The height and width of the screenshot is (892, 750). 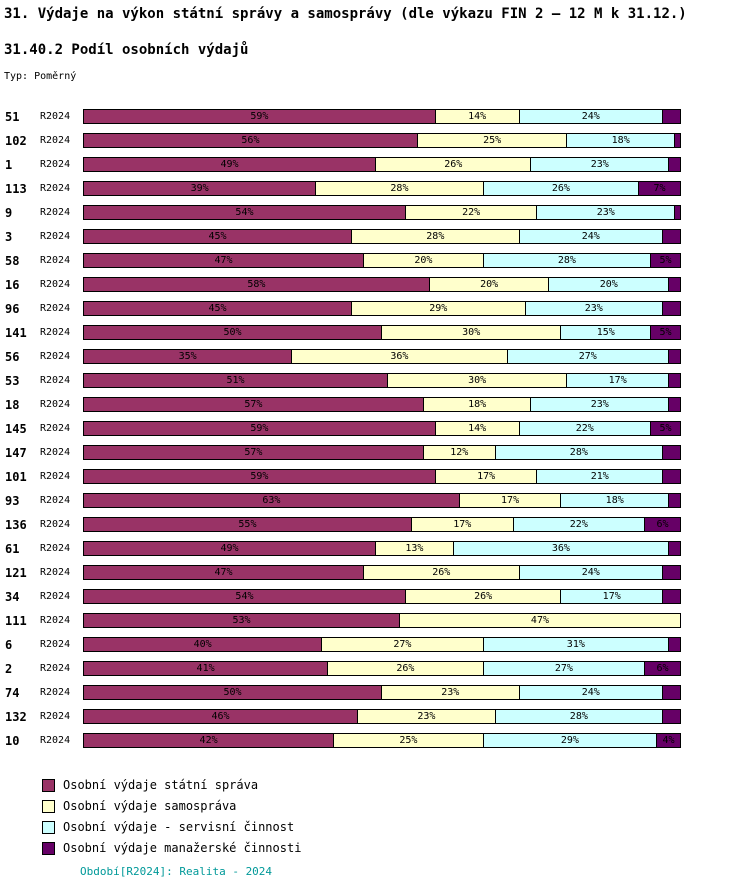 I want to click on row-id-label: 34, so click(x=12, y=596).